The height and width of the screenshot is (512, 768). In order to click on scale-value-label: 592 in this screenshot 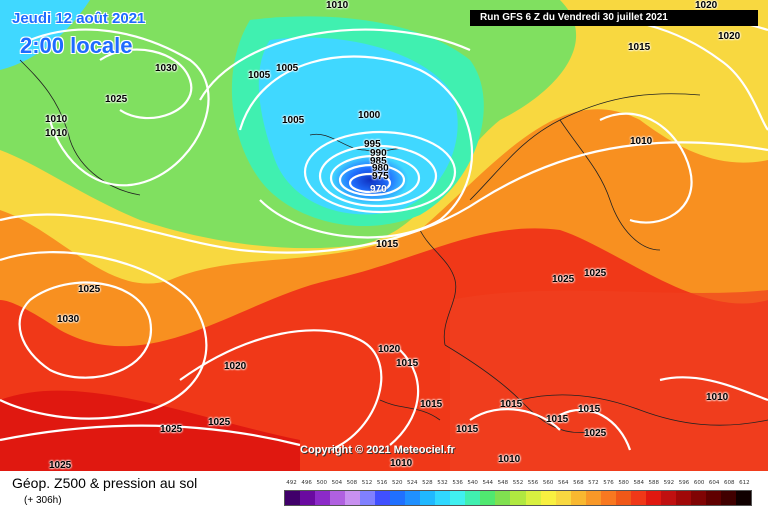, I will do `click(669, 483)`.